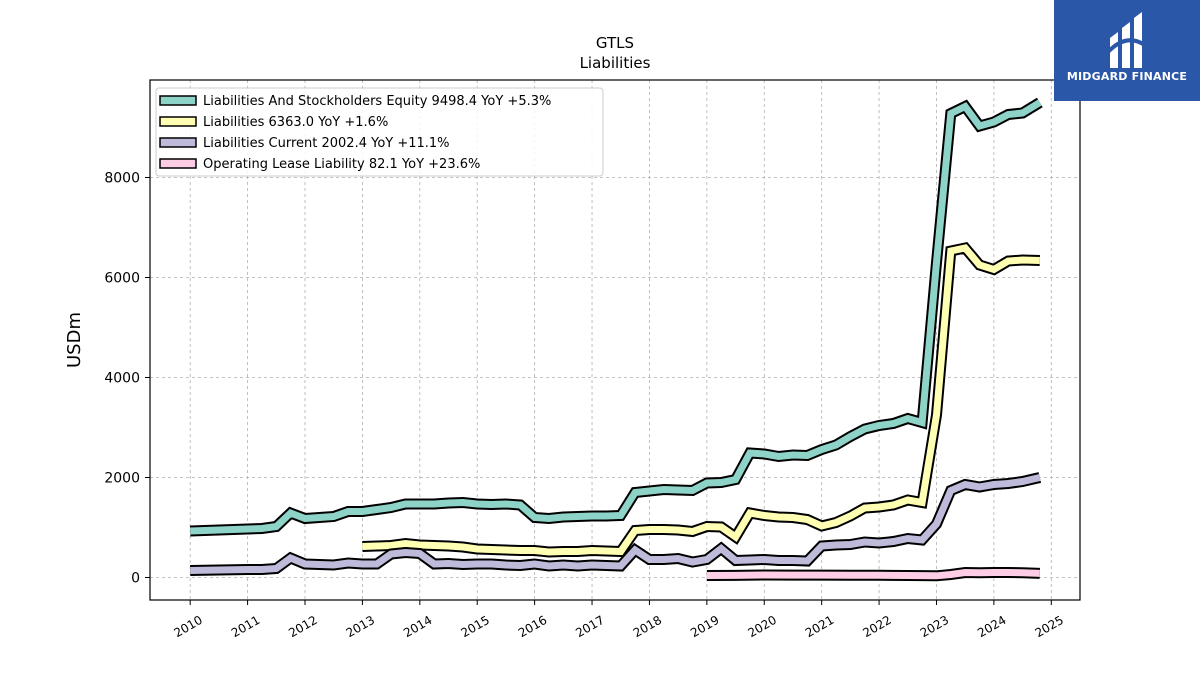  Describe the element at coordinates (647, 626) in the screenshot. I see `x-tick-label: 2018` at that location.